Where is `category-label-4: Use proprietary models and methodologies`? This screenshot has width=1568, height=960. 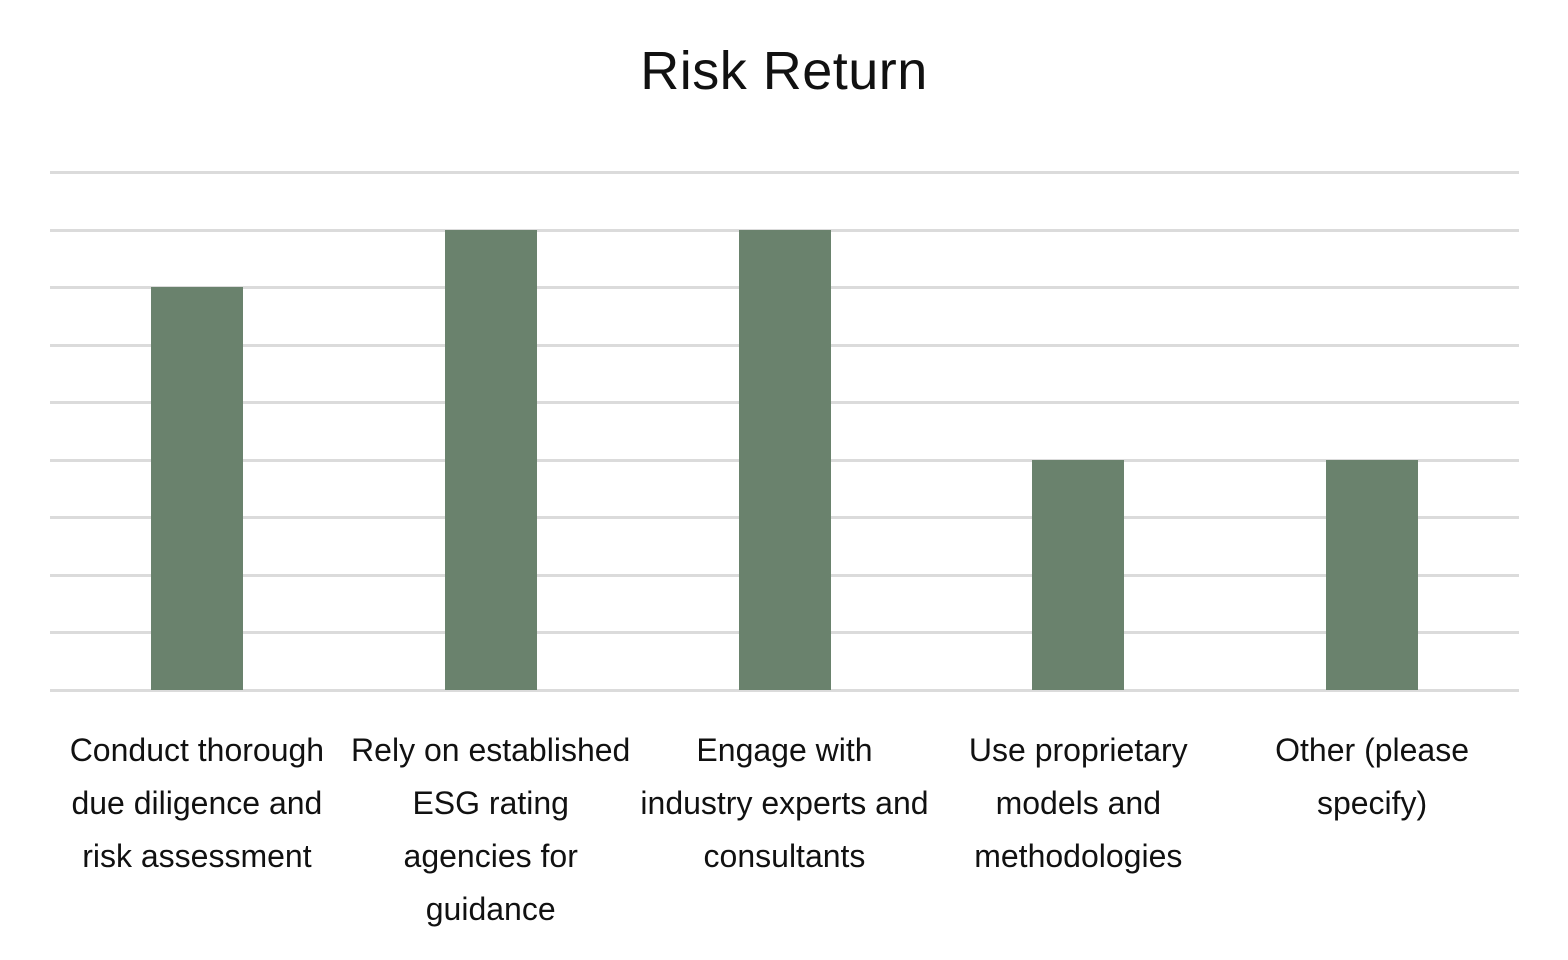 category-label-4: Use proprietary models and methodologies is located at coordinates (1078, 803).